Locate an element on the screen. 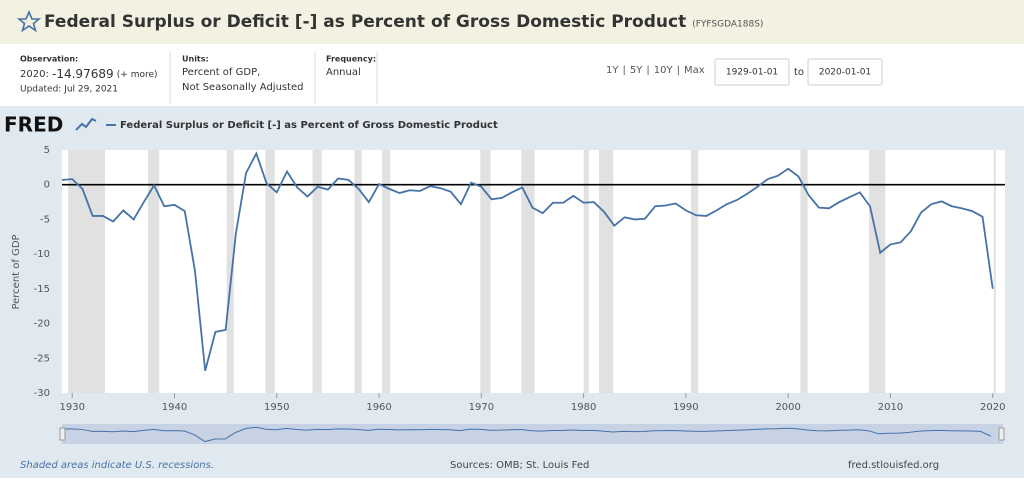  favorite-star is located at coordinates (29, 21).